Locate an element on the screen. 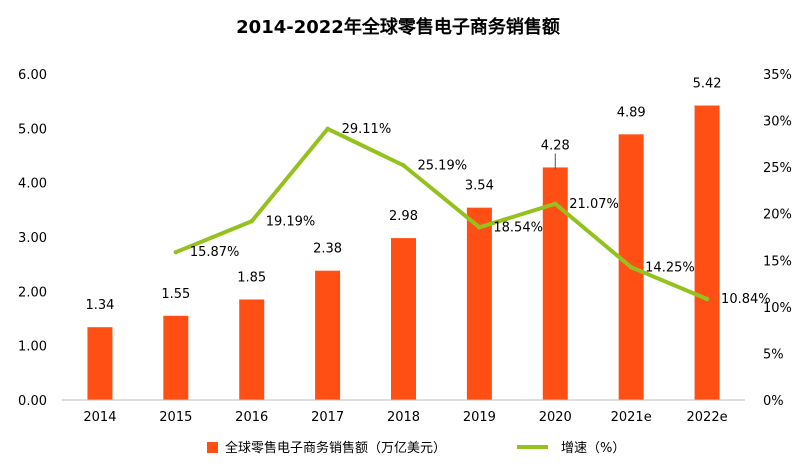 The height and width of the screenshot is (475, 797). legend: 全球零售电子商务销售额（万亿美元） 增速（%） is located at coordinates (416, 448).